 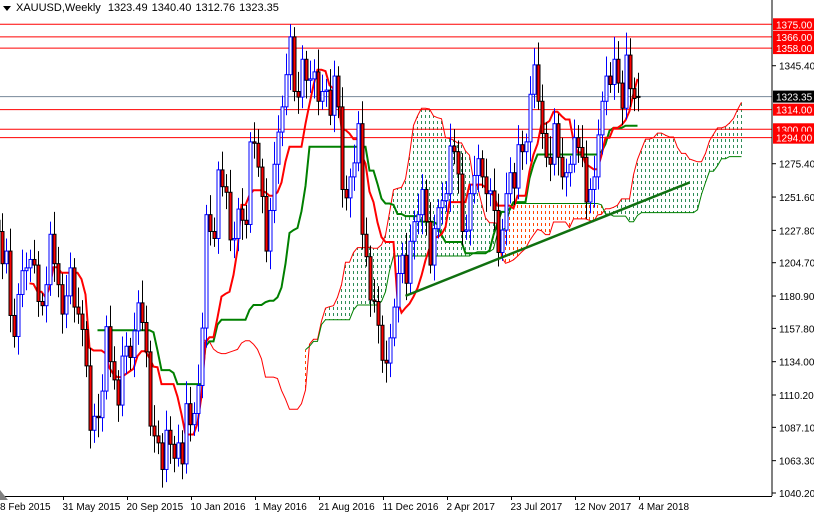 I want to click on time-tick-label: 4 Mar 2018, so click(x=664, y=507).